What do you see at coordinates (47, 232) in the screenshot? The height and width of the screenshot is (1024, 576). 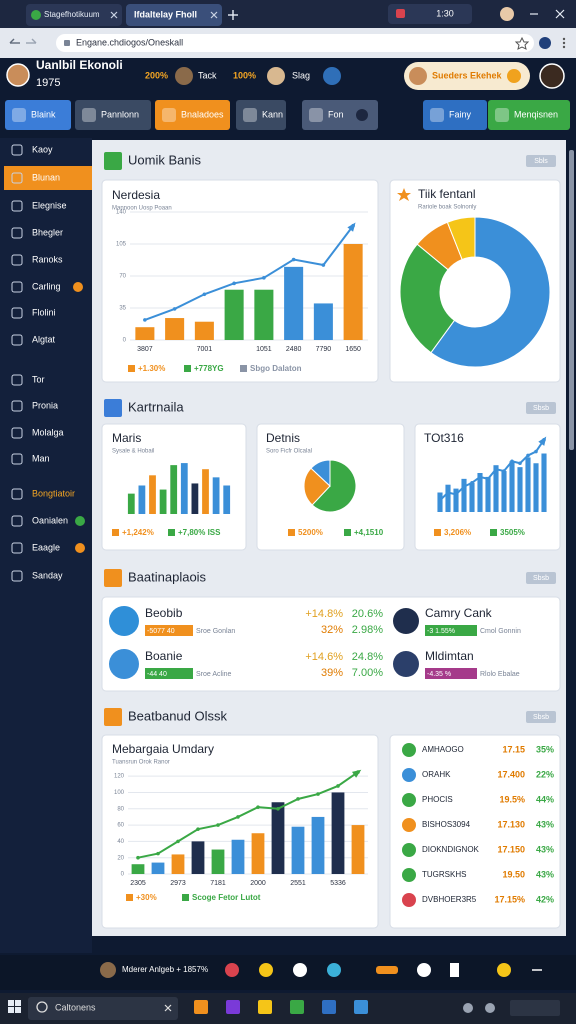 I see `sidebar-item: Bhegler` at bounding box center [47, 232].